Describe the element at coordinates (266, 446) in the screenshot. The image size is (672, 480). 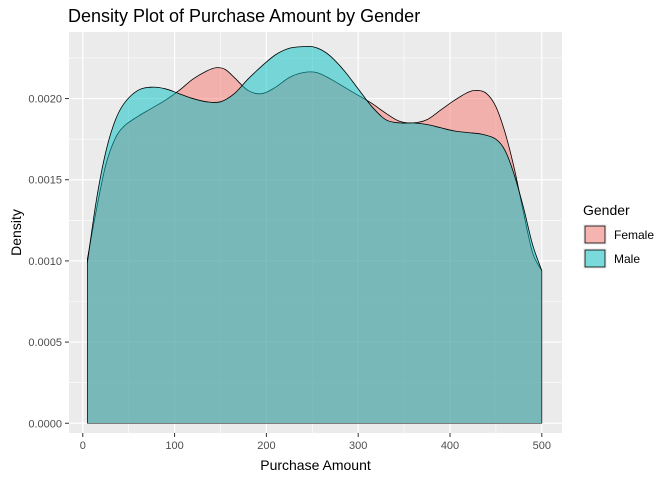
I see `x-tick-label: 200` at that location.